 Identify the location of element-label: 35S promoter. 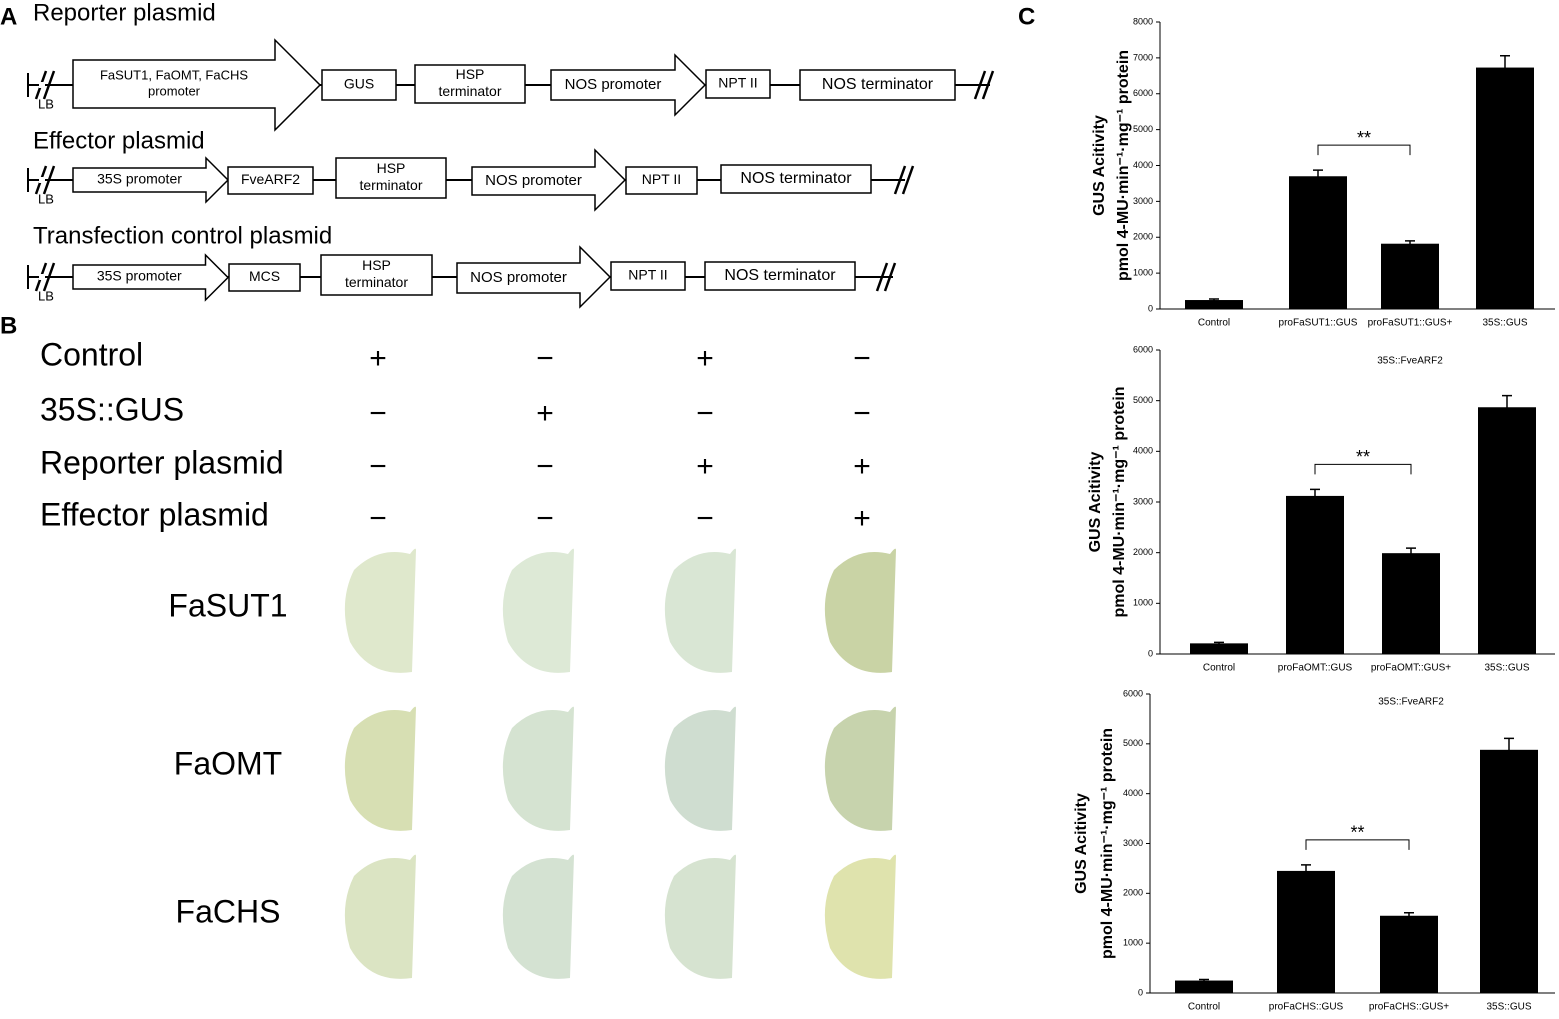
(139, 276).